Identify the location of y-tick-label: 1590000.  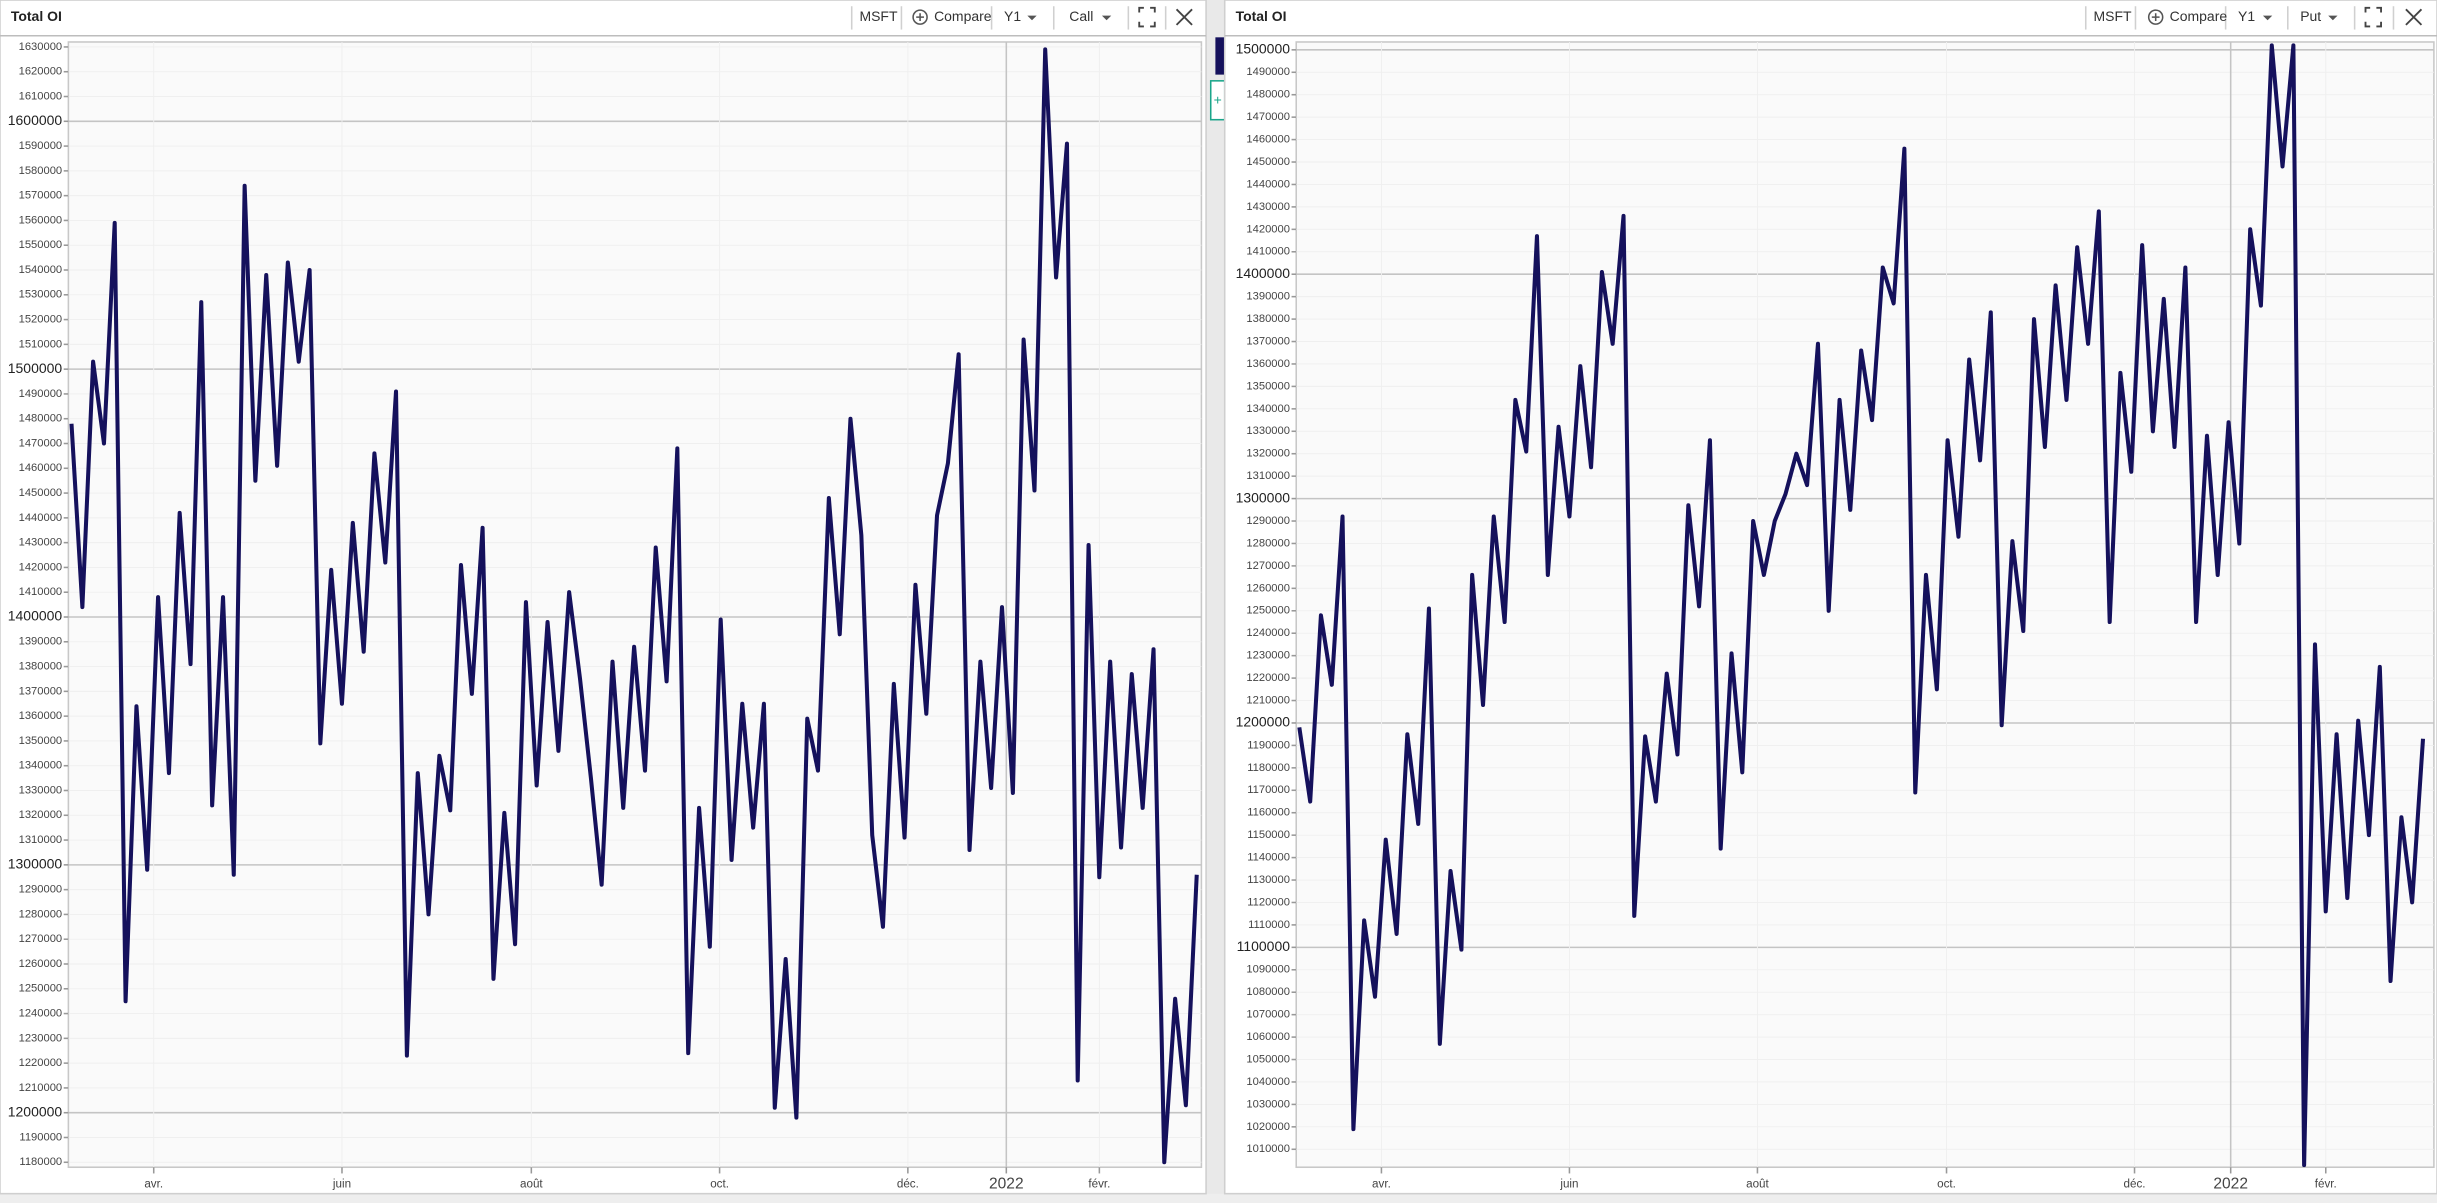
(41, 146).